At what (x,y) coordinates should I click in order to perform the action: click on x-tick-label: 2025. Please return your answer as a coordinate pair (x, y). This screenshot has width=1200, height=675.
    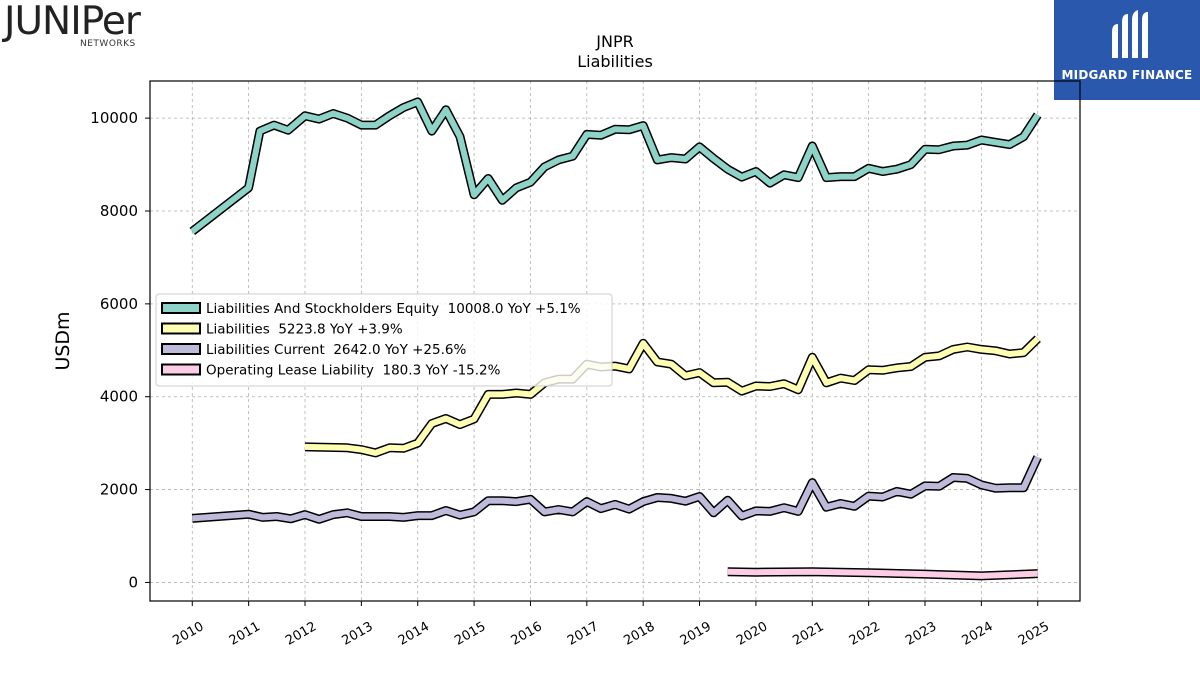
    Looking at the image, I should click on (1034, 634).